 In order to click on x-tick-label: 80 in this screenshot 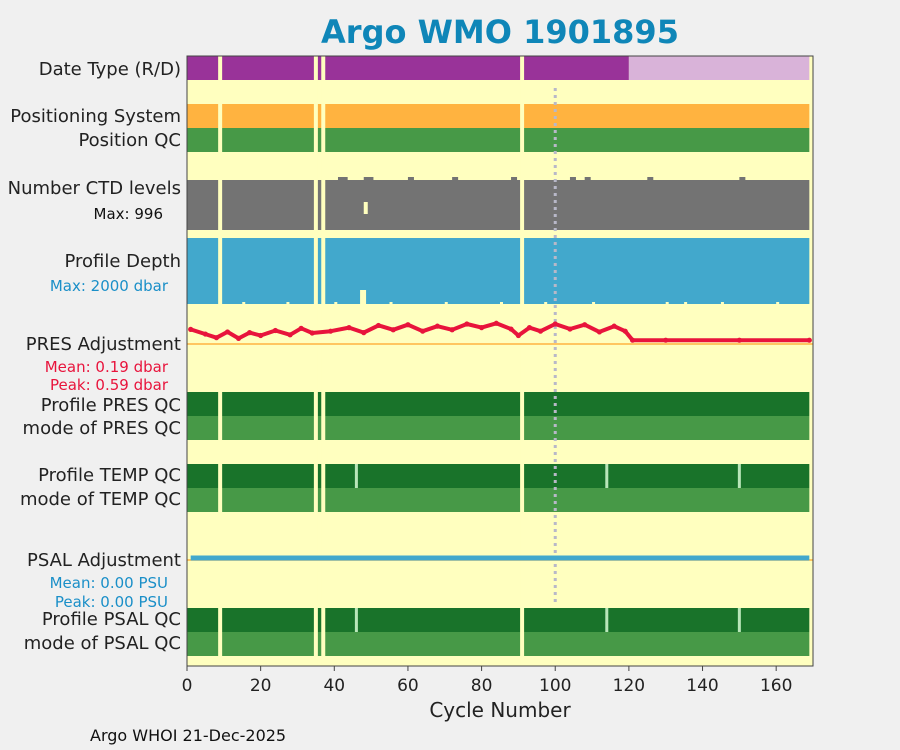, I will do `click(482, 686)`.